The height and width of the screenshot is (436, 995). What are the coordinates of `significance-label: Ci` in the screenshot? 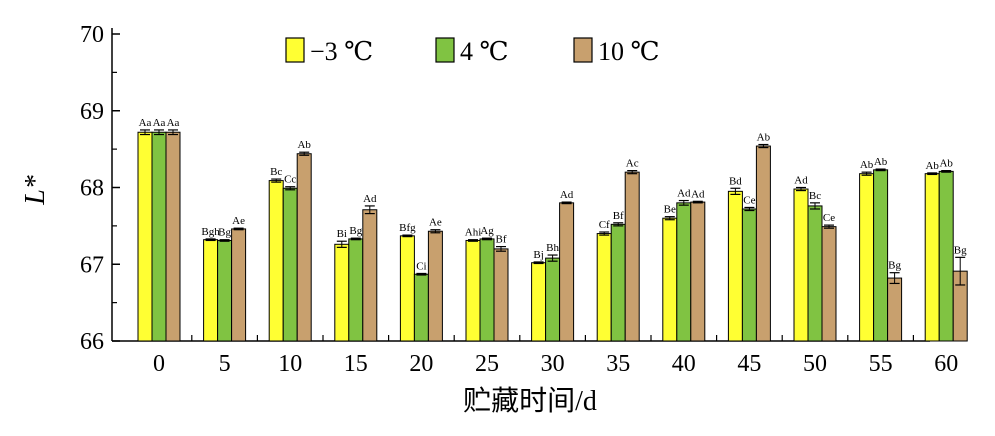 It's located at (421, 266).